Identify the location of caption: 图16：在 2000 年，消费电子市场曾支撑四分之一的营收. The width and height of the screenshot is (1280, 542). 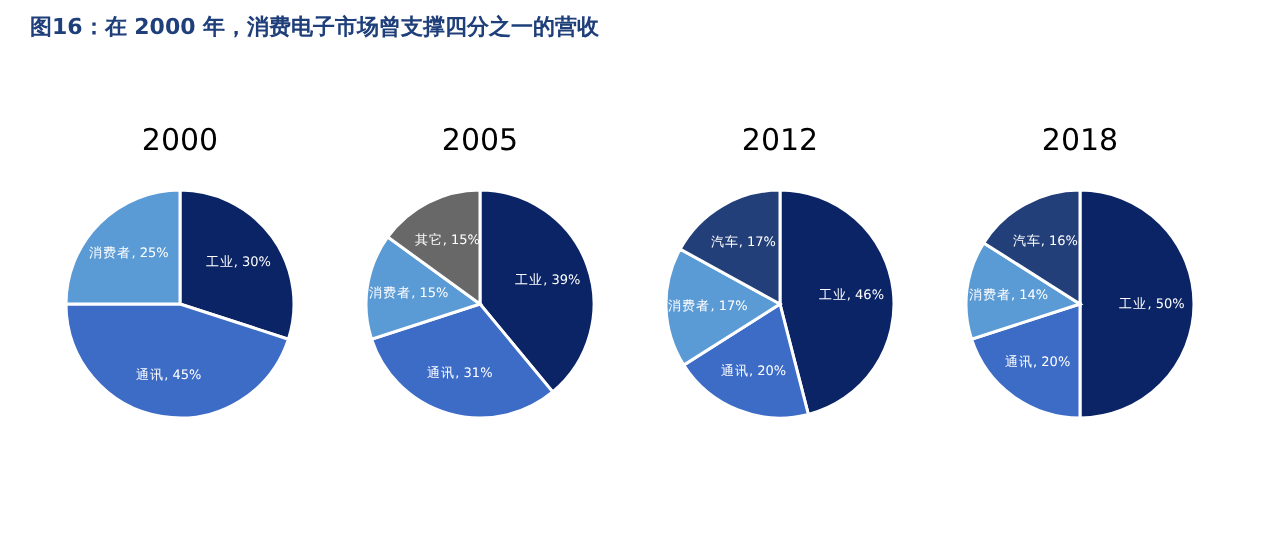
(316, 27).